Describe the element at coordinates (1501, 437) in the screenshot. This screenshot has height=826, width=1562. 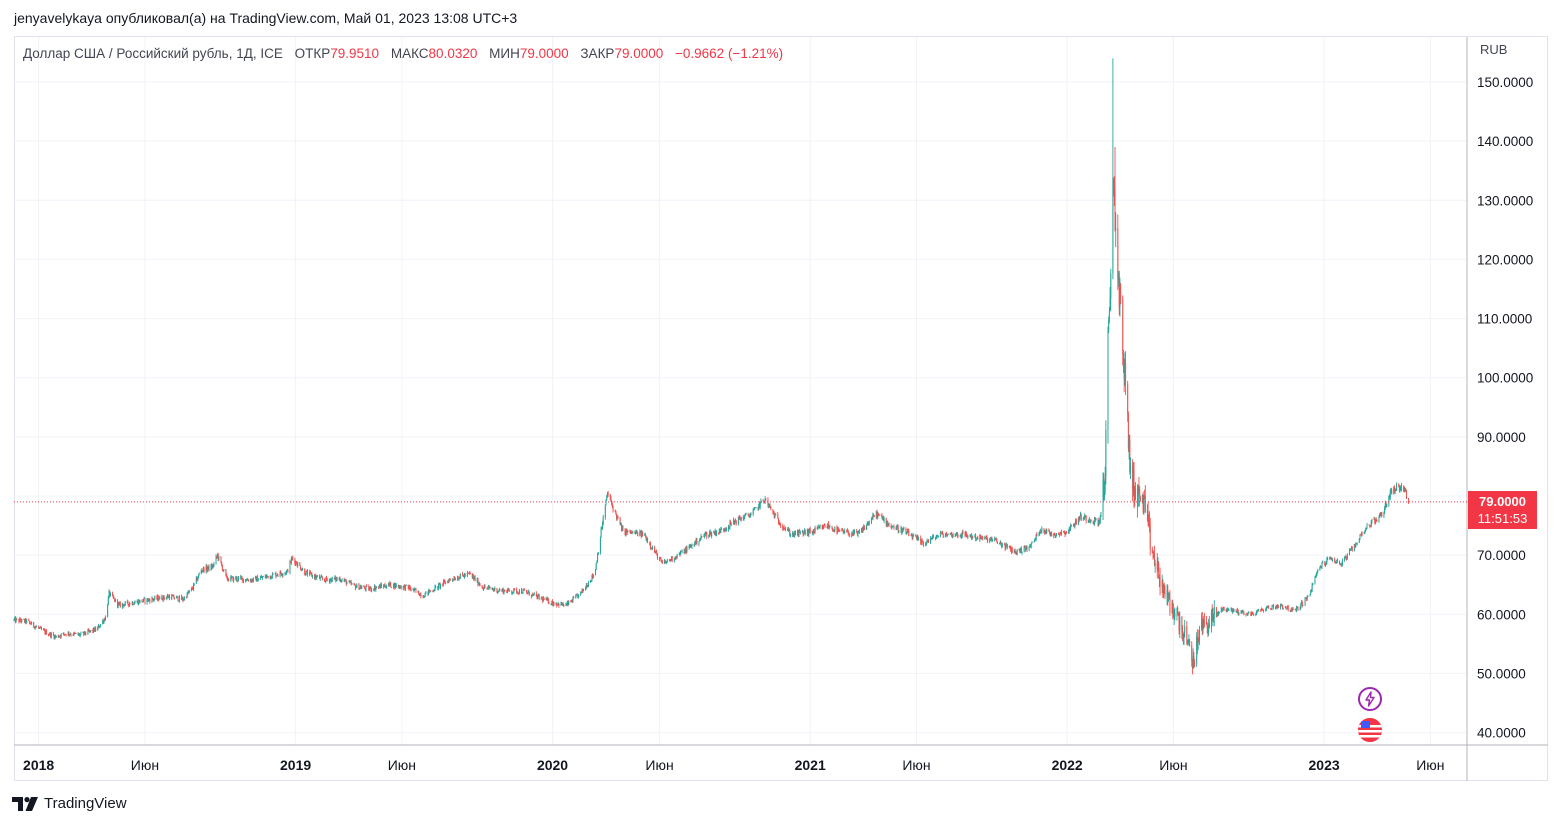
I see `y-tick-label: 90.0000` at that location.